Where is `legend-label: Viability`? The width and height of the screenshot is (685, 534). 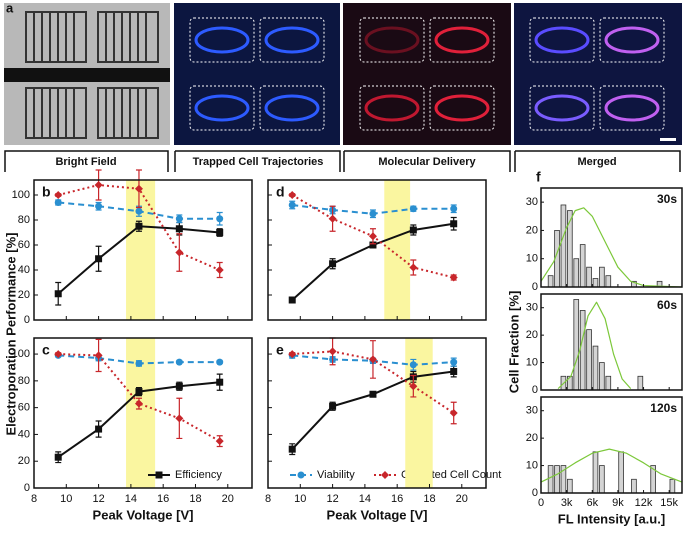 legend-label: Viability is located at coordinates (336, 475).